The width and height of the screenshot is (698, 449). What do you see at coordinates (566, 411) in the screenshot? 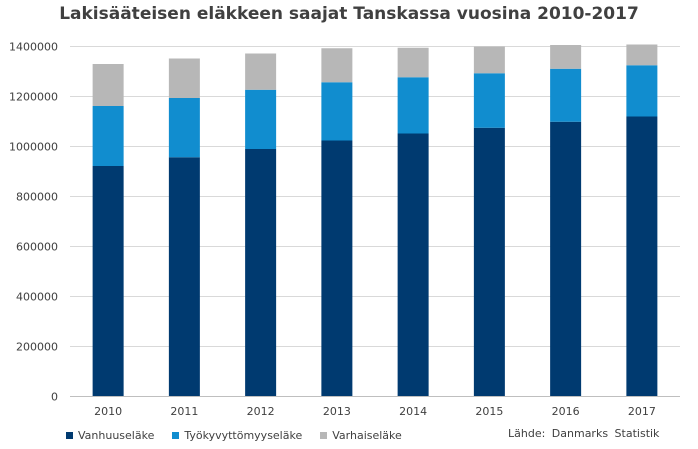
I see `x-tick-label: 2016` at bounding box center [566, 411].